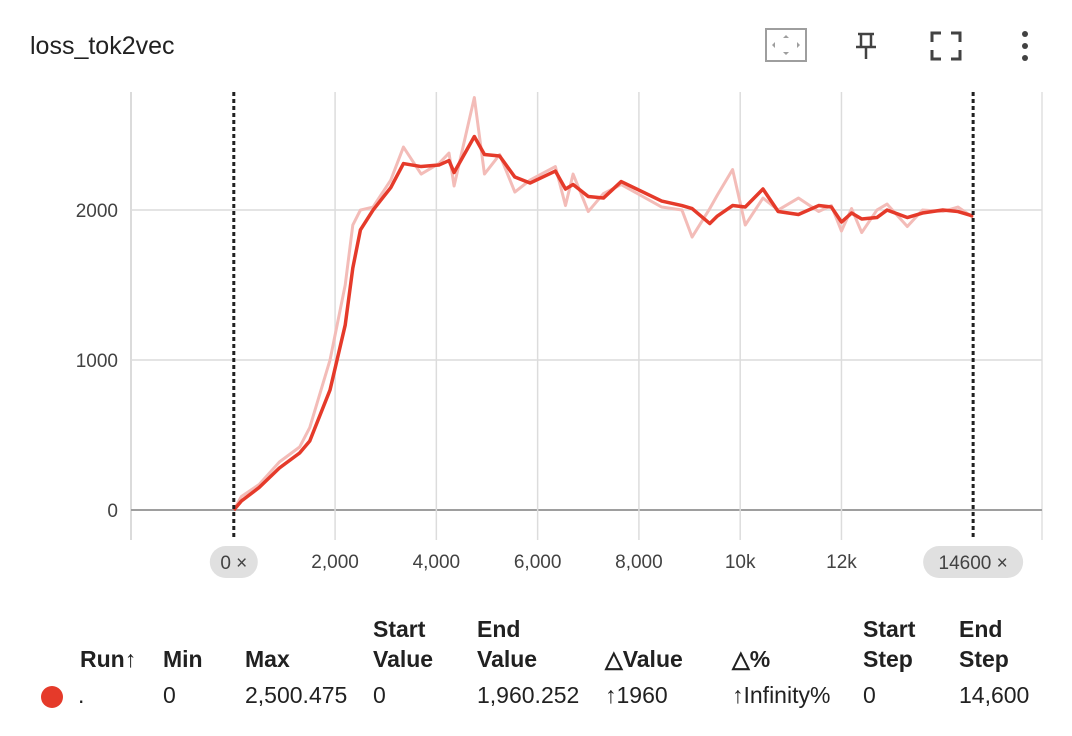  What do you see at coordinates (636, 695) in the screenshot?
I see `table-cell: ↑1960` at bounding box center [636, 695].